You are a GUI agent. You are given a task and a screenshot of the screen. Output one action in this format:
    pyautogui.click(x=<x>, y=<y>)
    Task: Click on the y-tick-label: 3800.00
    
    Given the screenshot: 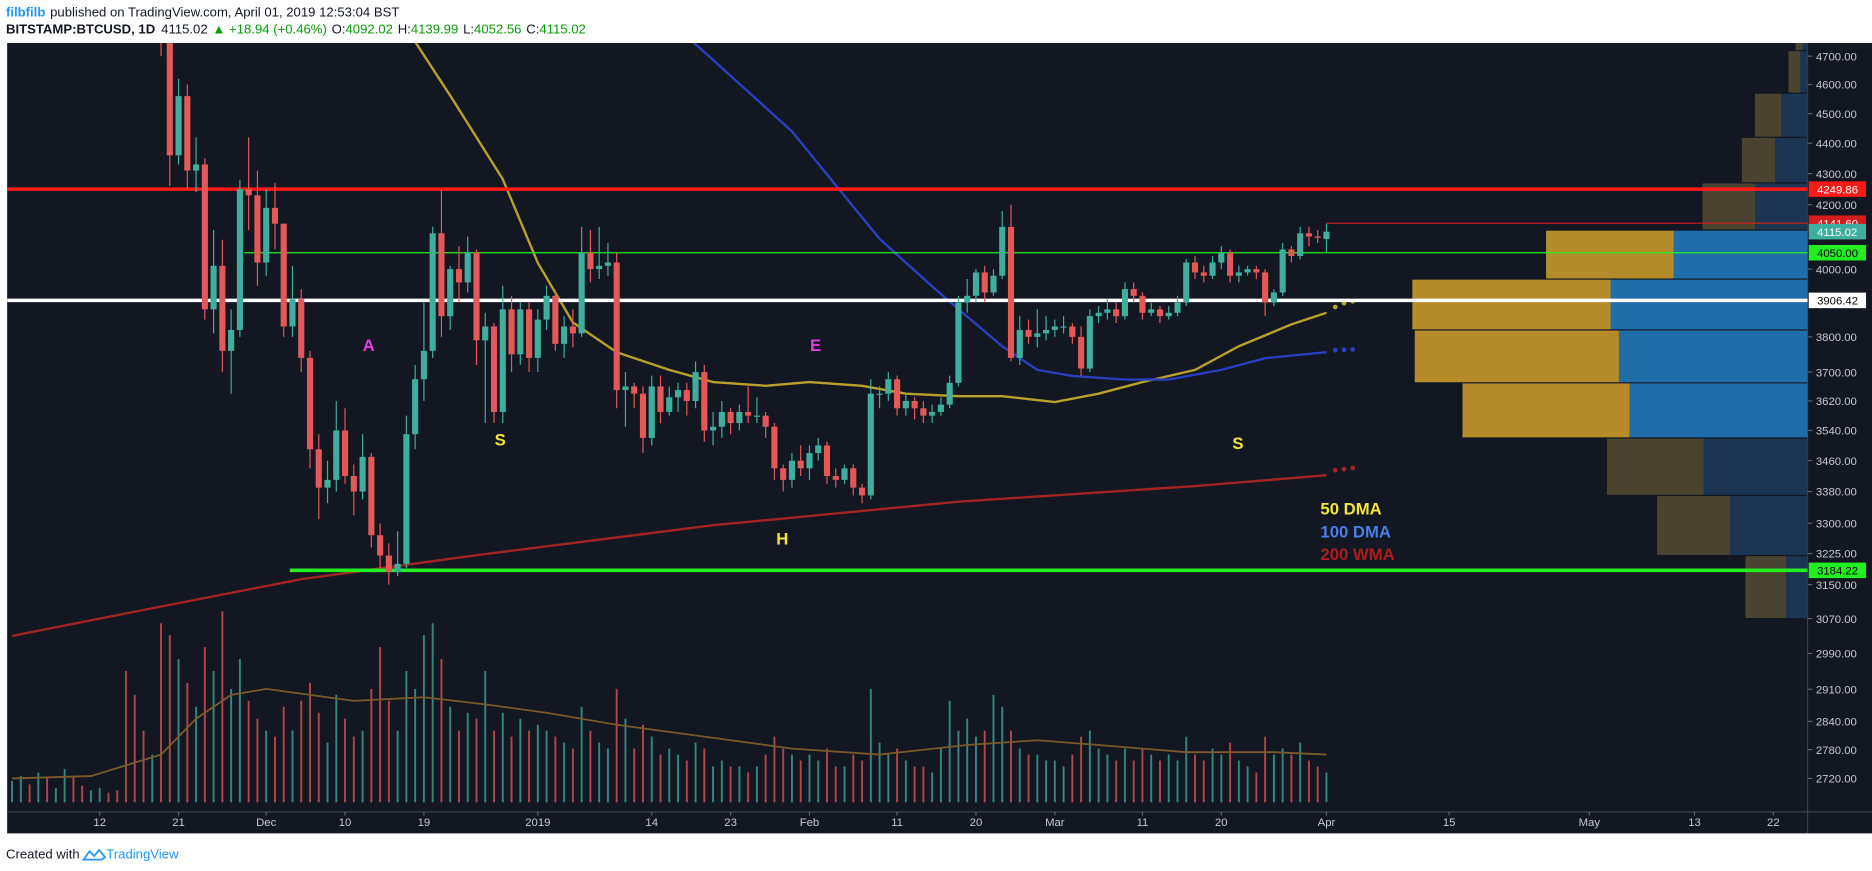 What is the action you would take?
    pyautogui.click(x=1836, y=338)
    